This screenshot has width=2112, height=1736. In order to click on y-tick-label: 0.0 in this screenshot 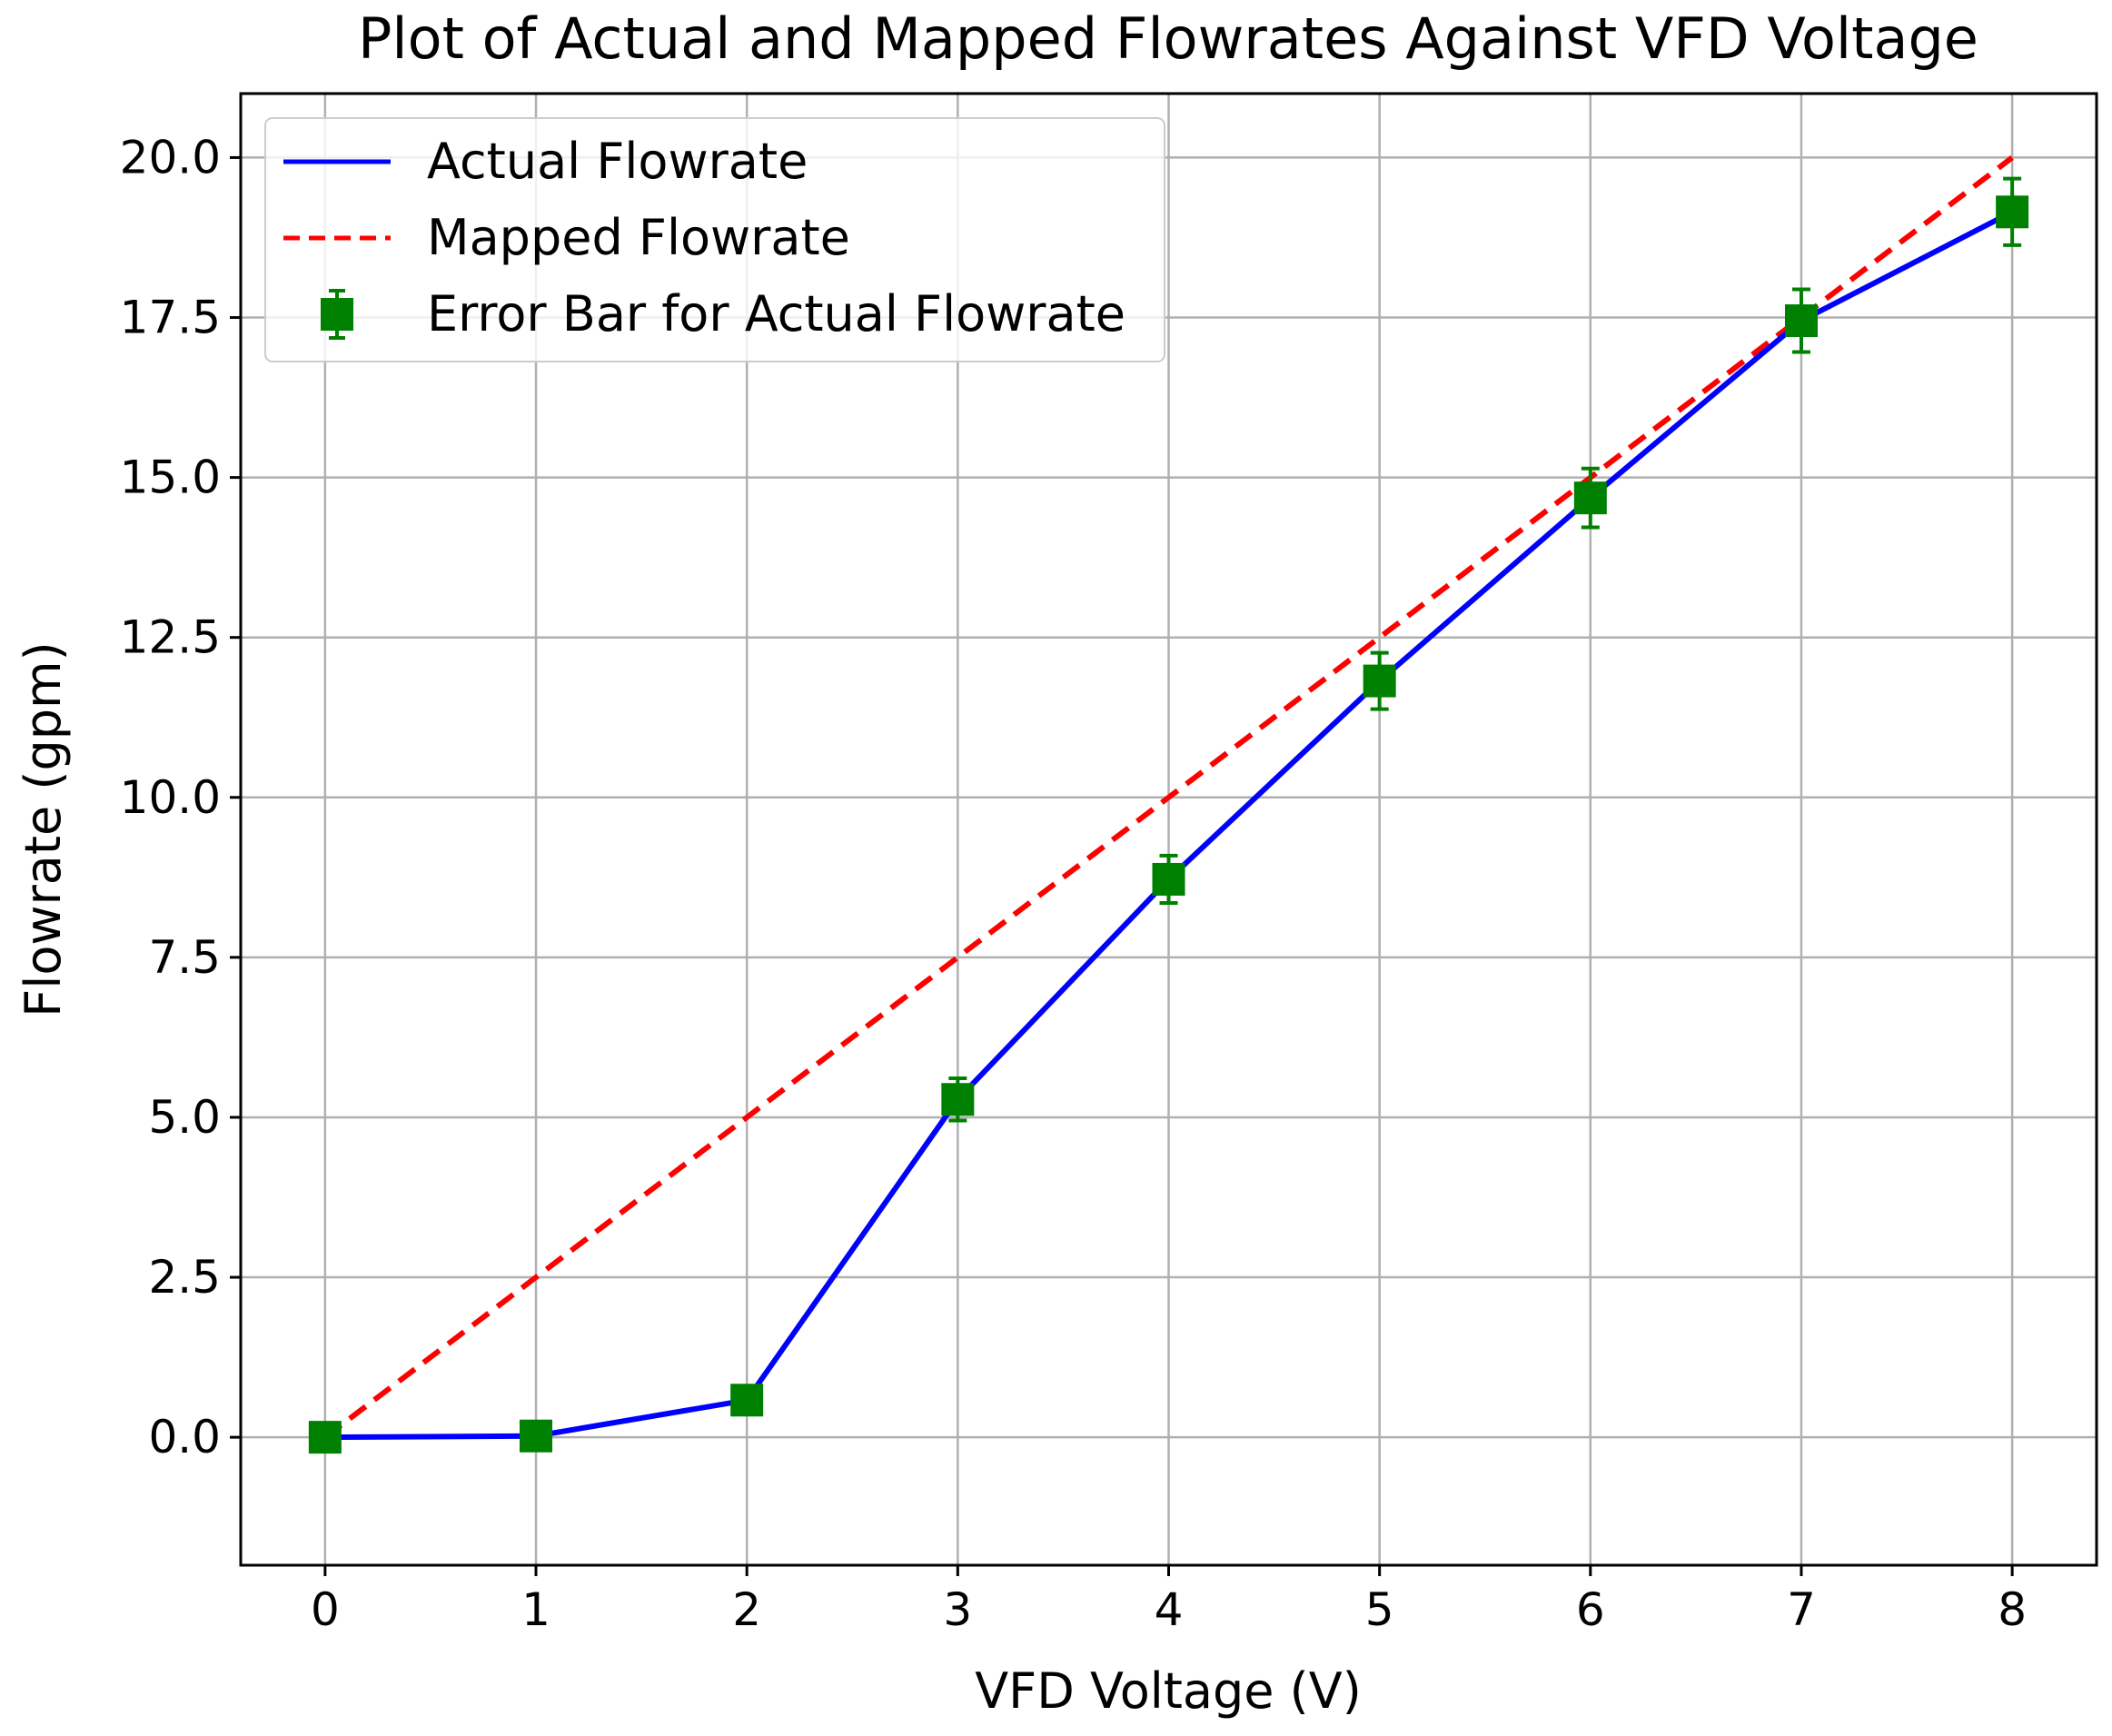, I will do `click(184, 1437)`.